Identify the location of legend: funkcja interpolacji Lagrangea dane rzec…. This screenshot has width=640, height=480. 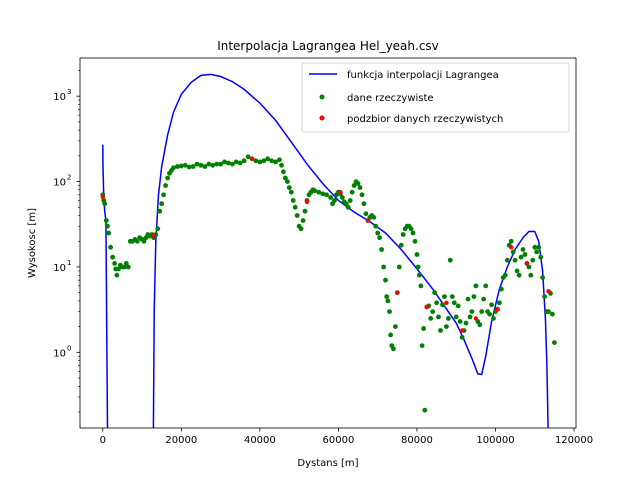
(435, 97).